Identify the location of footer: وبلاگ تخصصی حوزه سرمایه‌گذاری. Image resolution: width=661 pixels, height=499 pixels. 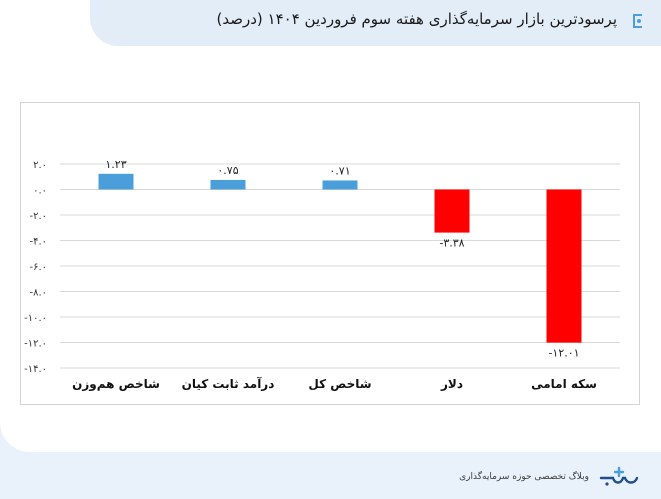
(549, 477).